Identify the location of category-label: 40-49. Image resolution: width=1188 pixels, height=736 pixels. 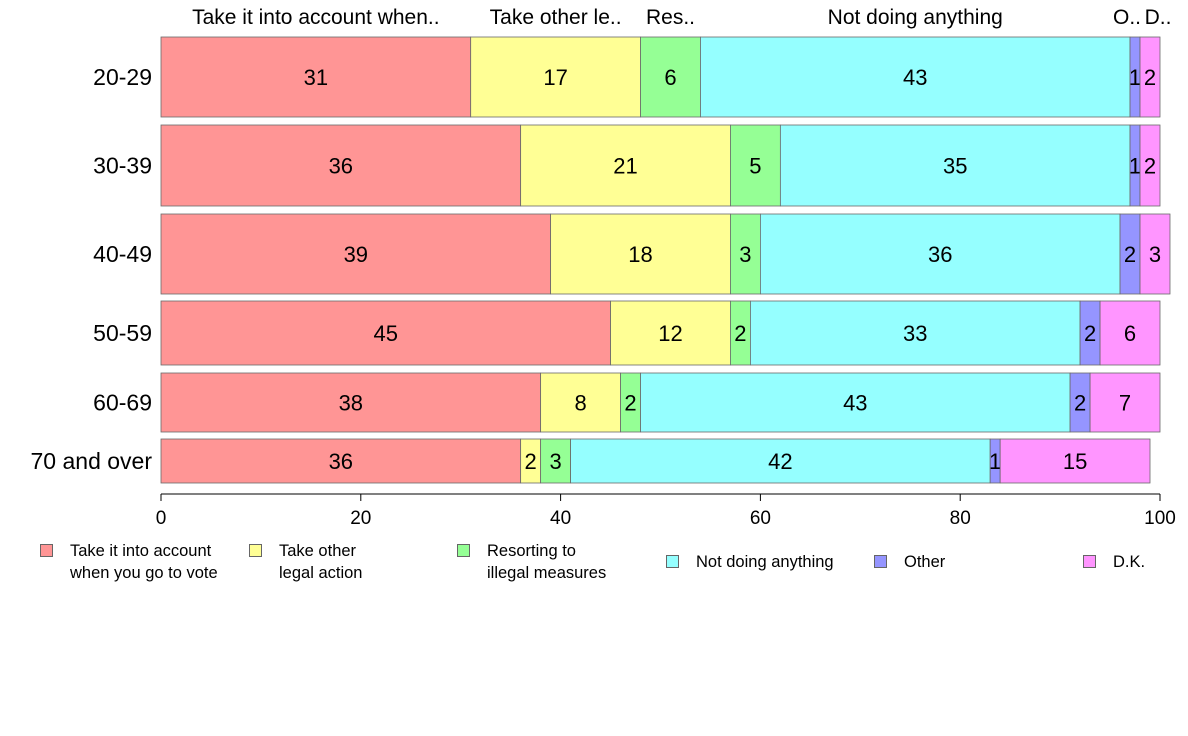
(122, 254).